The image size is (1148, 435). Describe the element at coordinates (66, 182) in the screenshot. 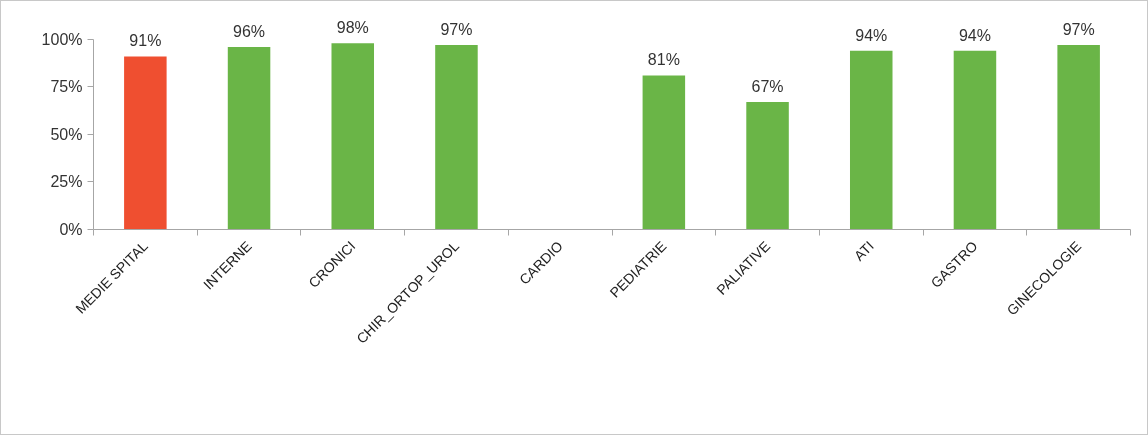

I see `y-tick-label: 25%` at that location.